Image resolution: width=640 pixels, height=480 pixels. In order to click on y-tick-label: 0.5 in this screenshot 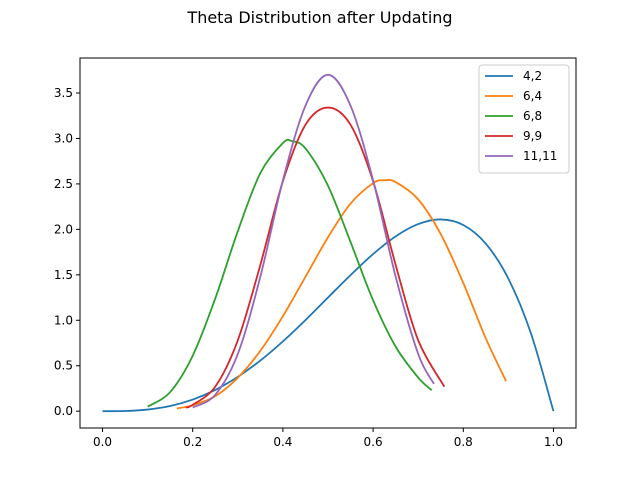, I will do `click(63, 366)`.